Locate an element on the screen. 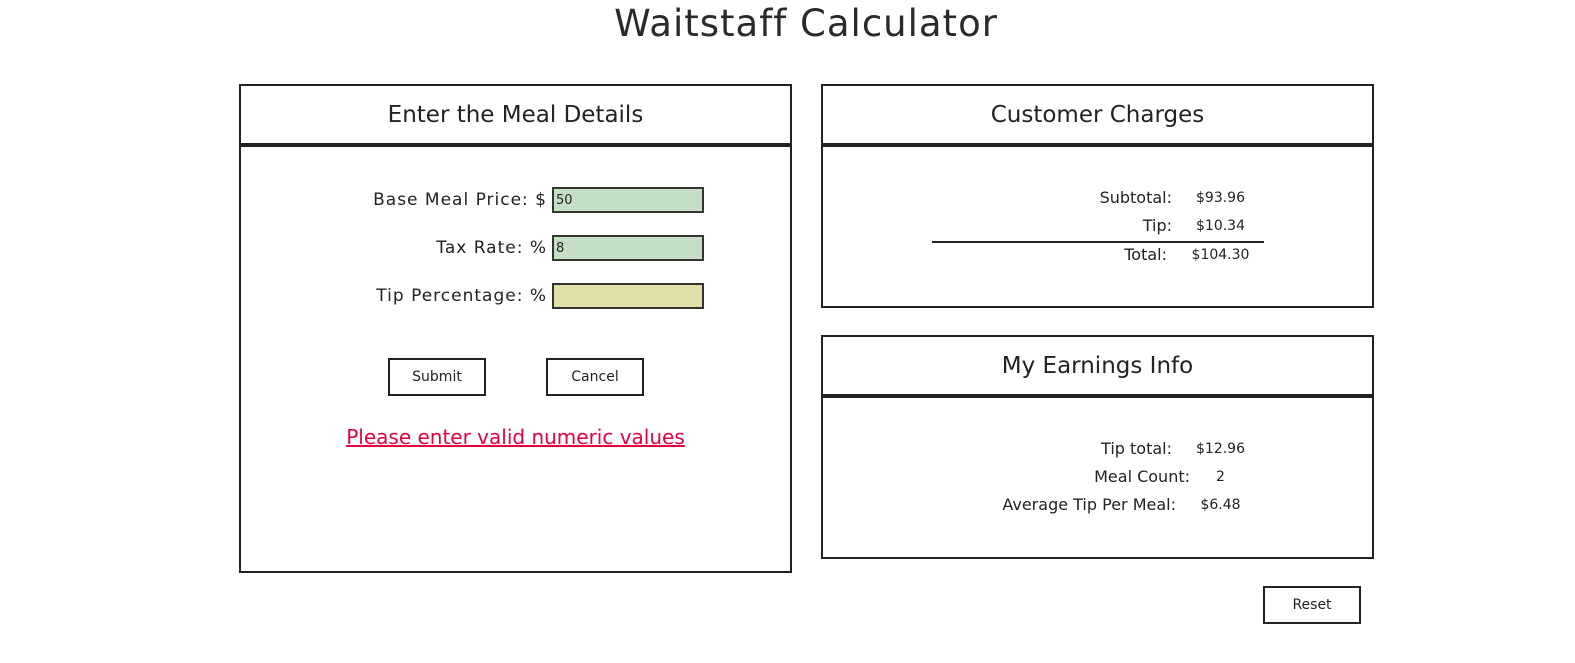  meal-count-row: Meal Count: 2 is located at coordinates (1097, 477).